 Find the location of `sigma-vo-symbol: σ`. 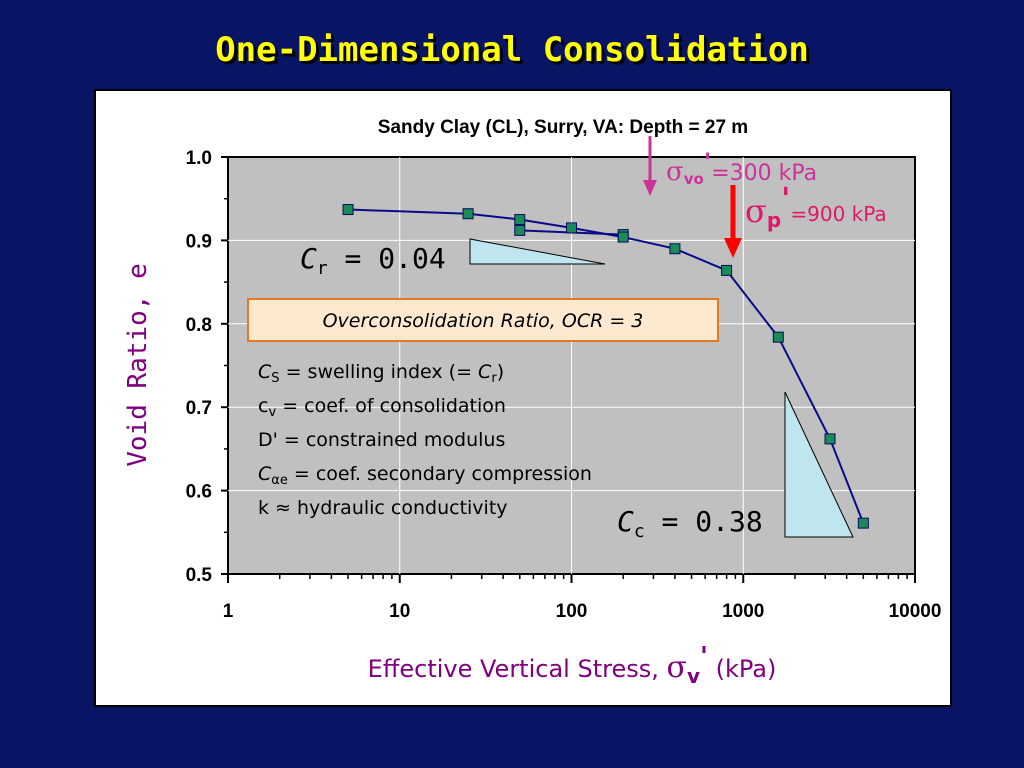

sigma-vo-symbol: σ is located at coordinates (675, 172).